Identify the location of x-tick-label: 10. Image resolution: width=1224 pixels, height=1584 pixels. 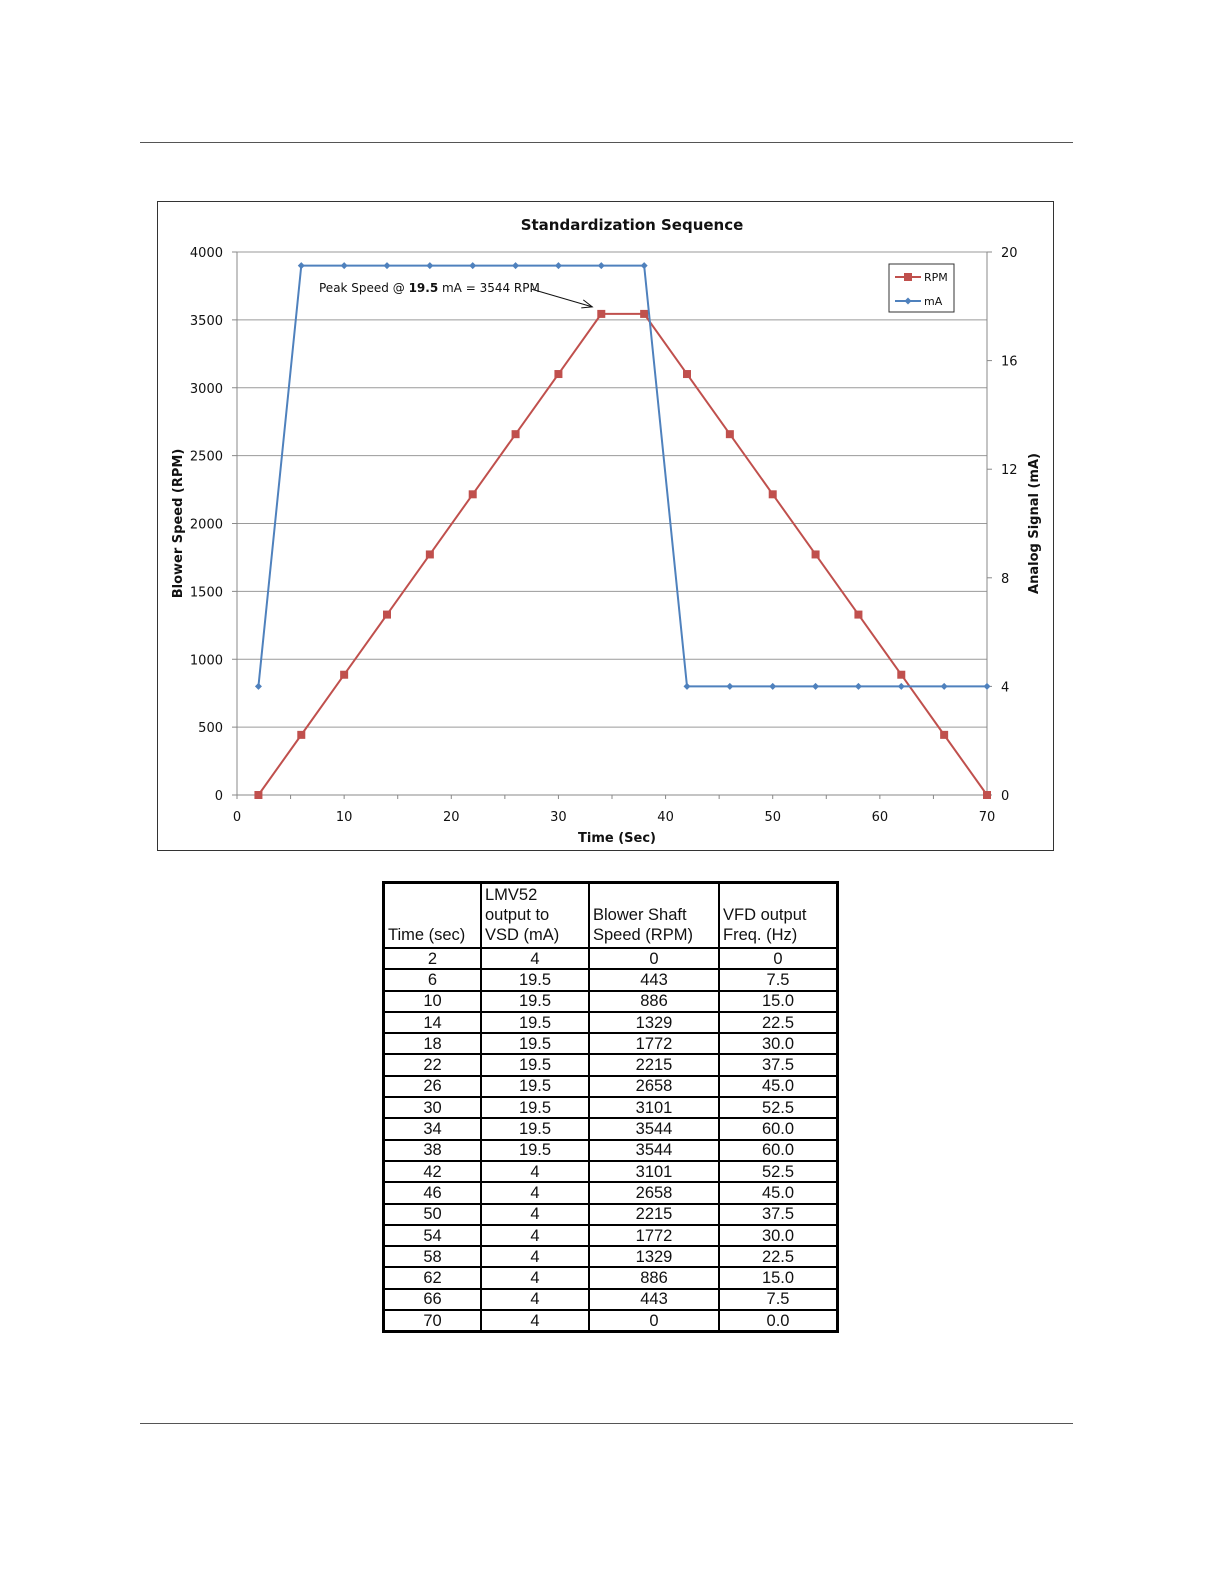
(344, 817).